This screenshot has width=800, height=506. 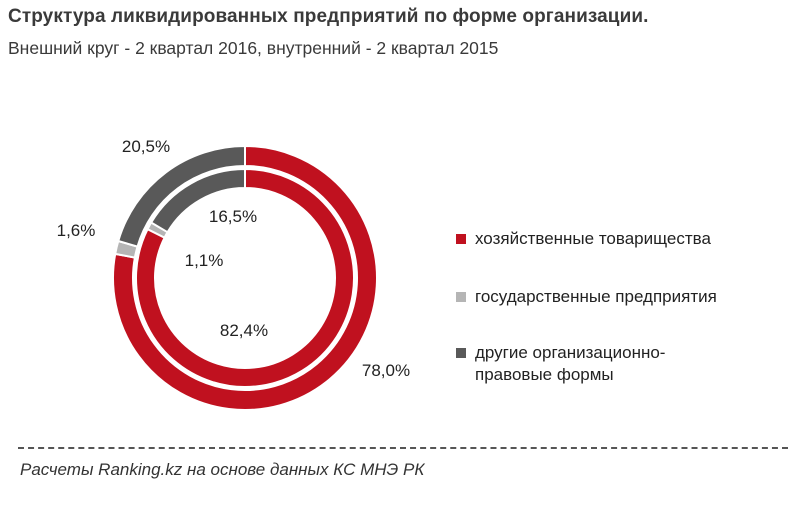 What do you see at coordinates (386, 370) in the screenshot?
I see `outer-ring-label-business-partnerships: 78,0%` at bounding box center [386, 370].